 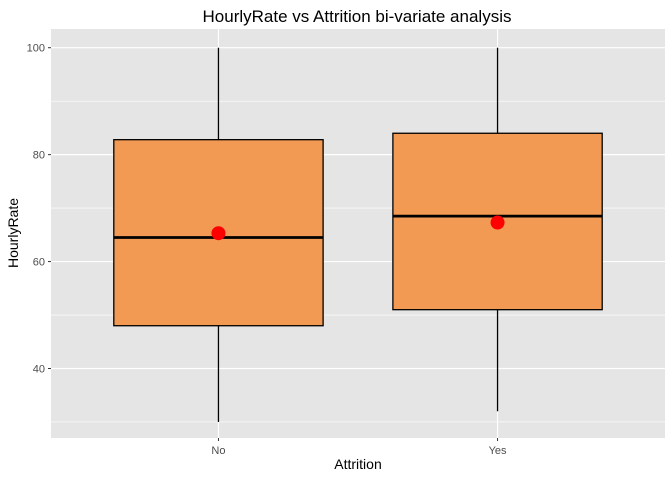 I want to click on y-tick-label: 40, so click(x=39, y=369).